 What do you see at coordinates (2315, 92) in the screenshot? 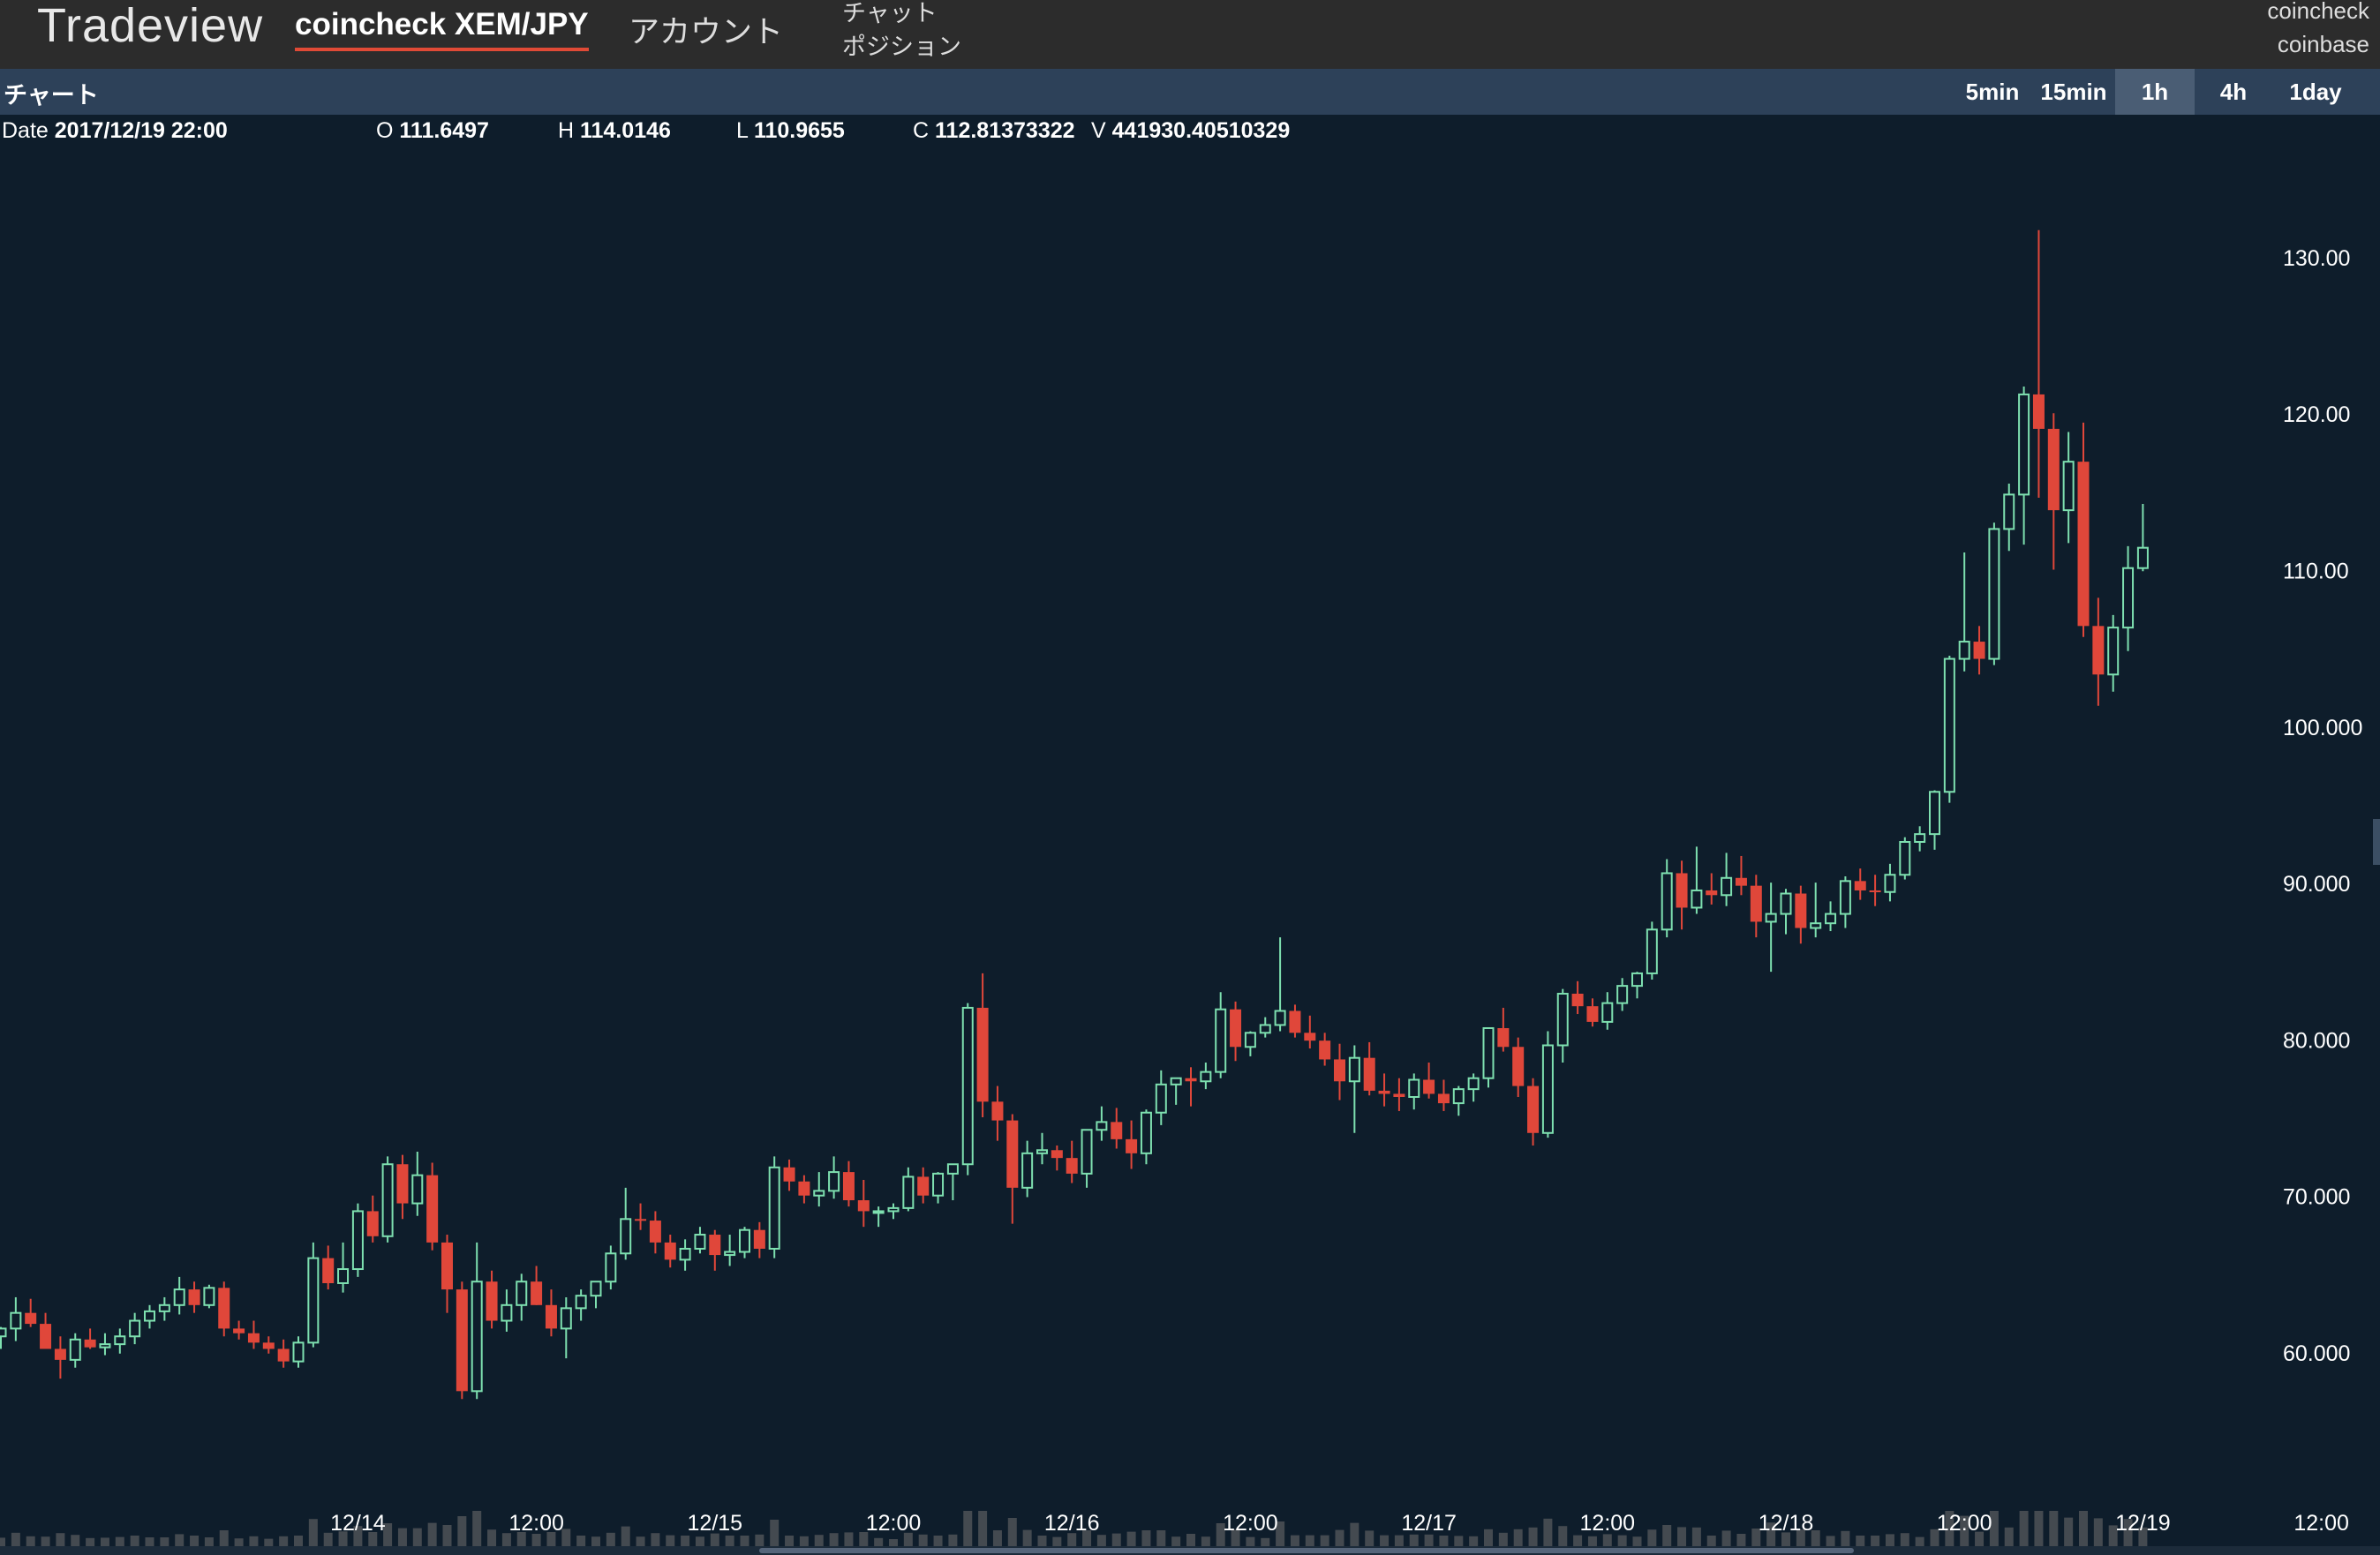
I see `timeframe-1day-button: 1day` at bounding box center [2315, 92].